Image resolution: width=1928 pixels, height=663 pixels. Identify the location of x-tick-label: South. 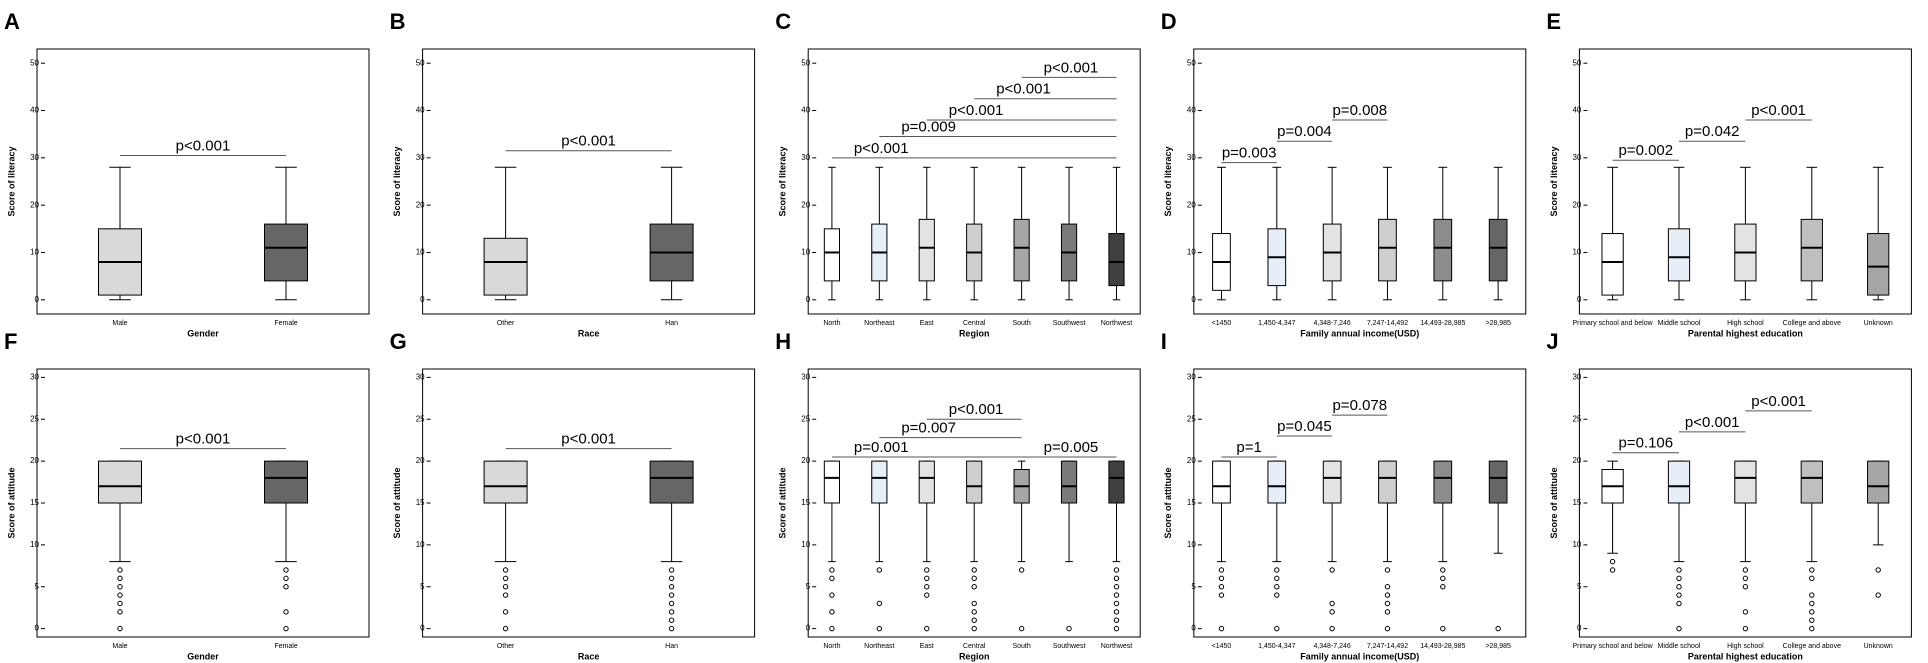
(1021, 646).